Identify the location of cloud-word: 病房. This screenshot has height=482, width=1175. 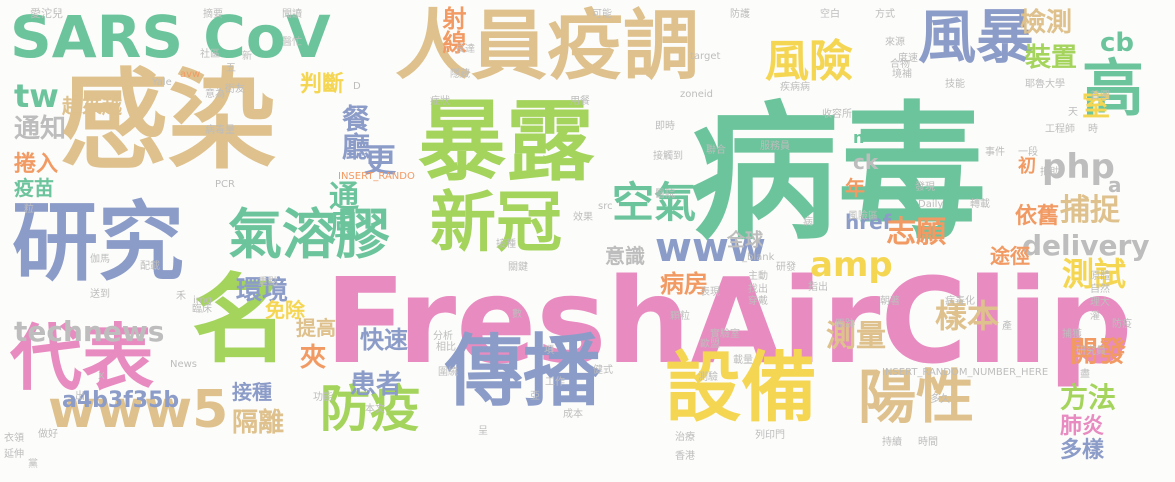
(684, 284).